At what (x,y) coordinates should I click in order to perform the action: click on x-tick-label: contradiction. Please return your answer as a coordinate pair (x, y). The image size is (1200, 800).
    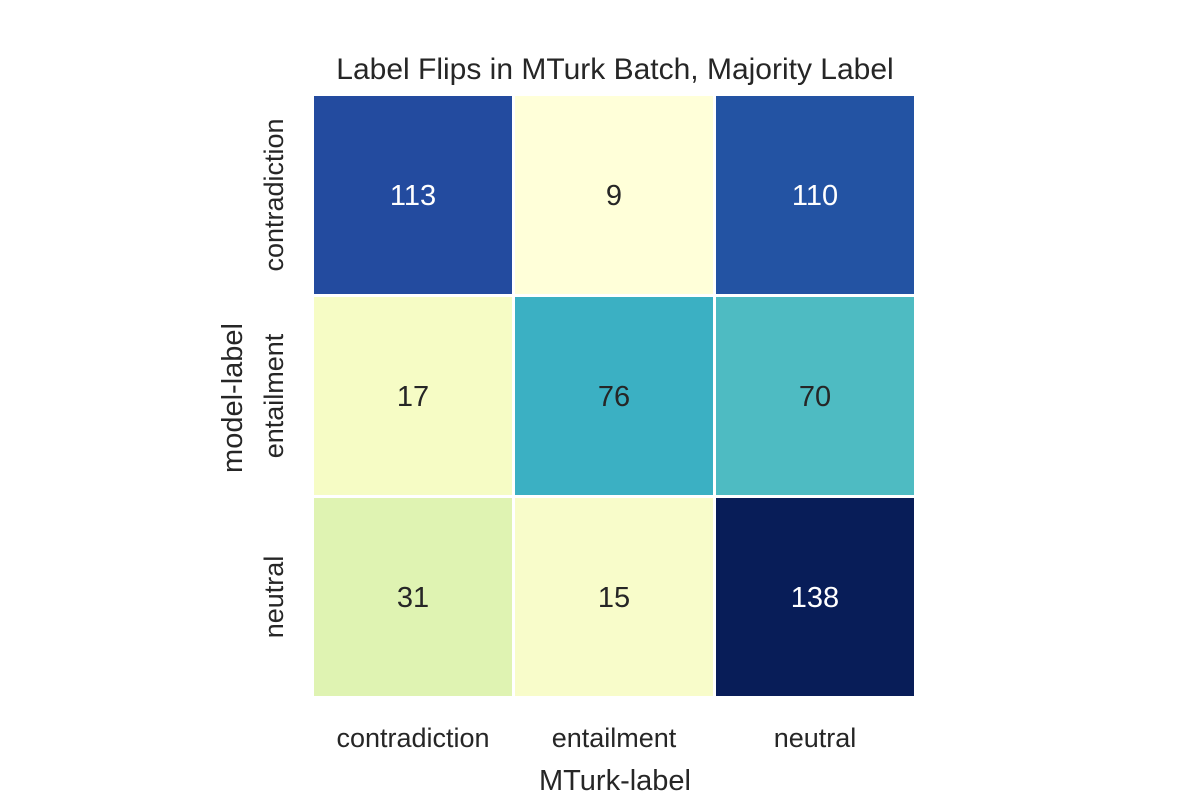
    Looking at the image, I should click on (412, 738).